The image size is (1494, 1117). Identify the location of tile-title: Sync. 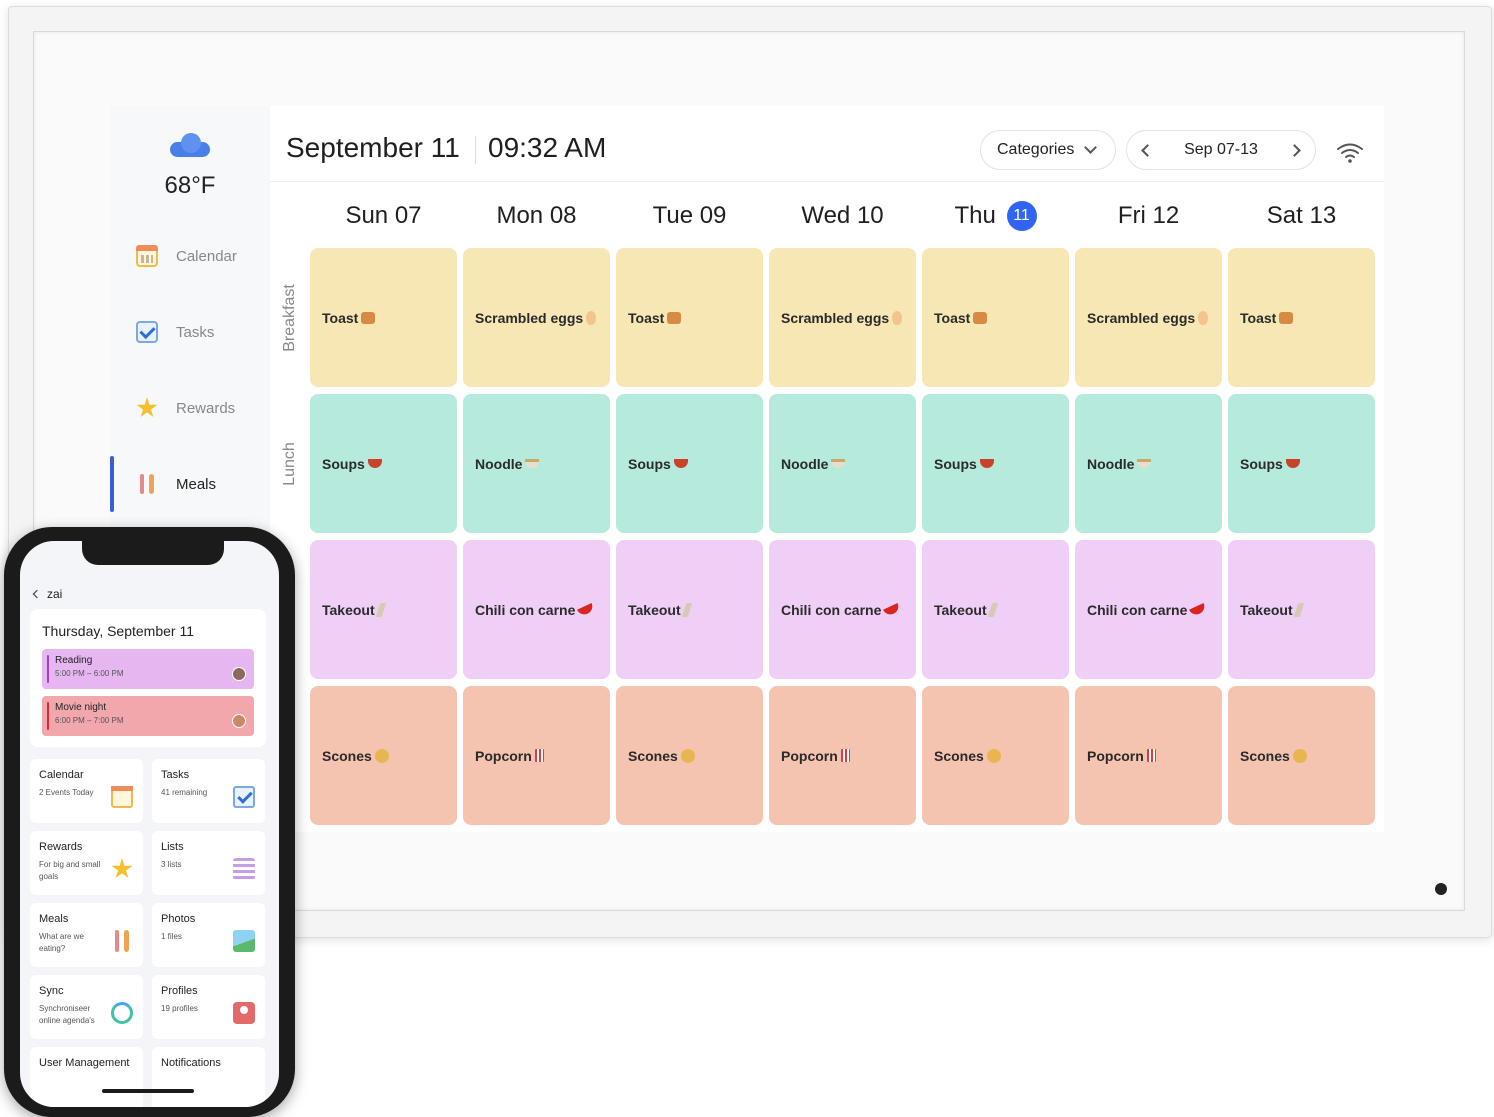
(51, 991).